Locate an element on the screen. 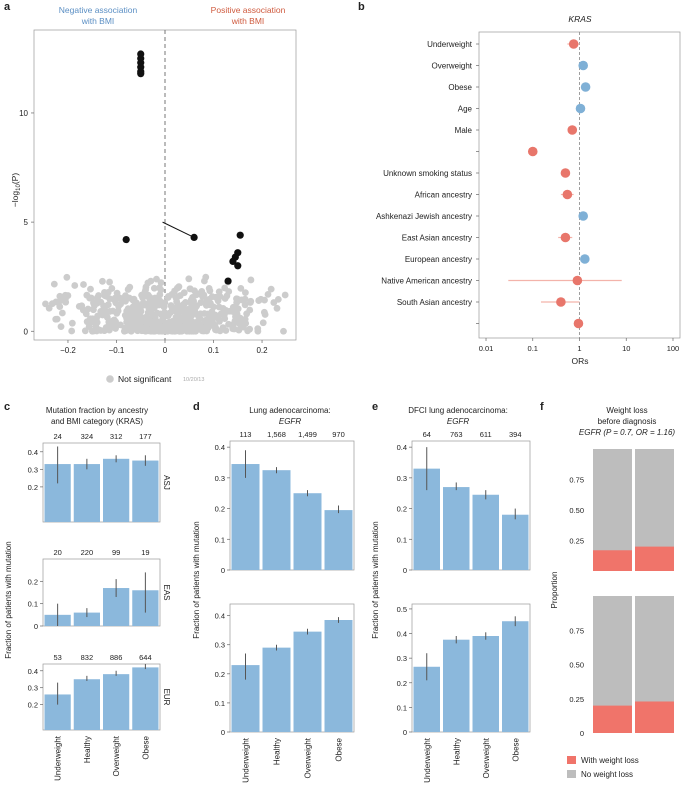  panel-f-title-line2: before diagnosis is located at coordinates (627, 421).